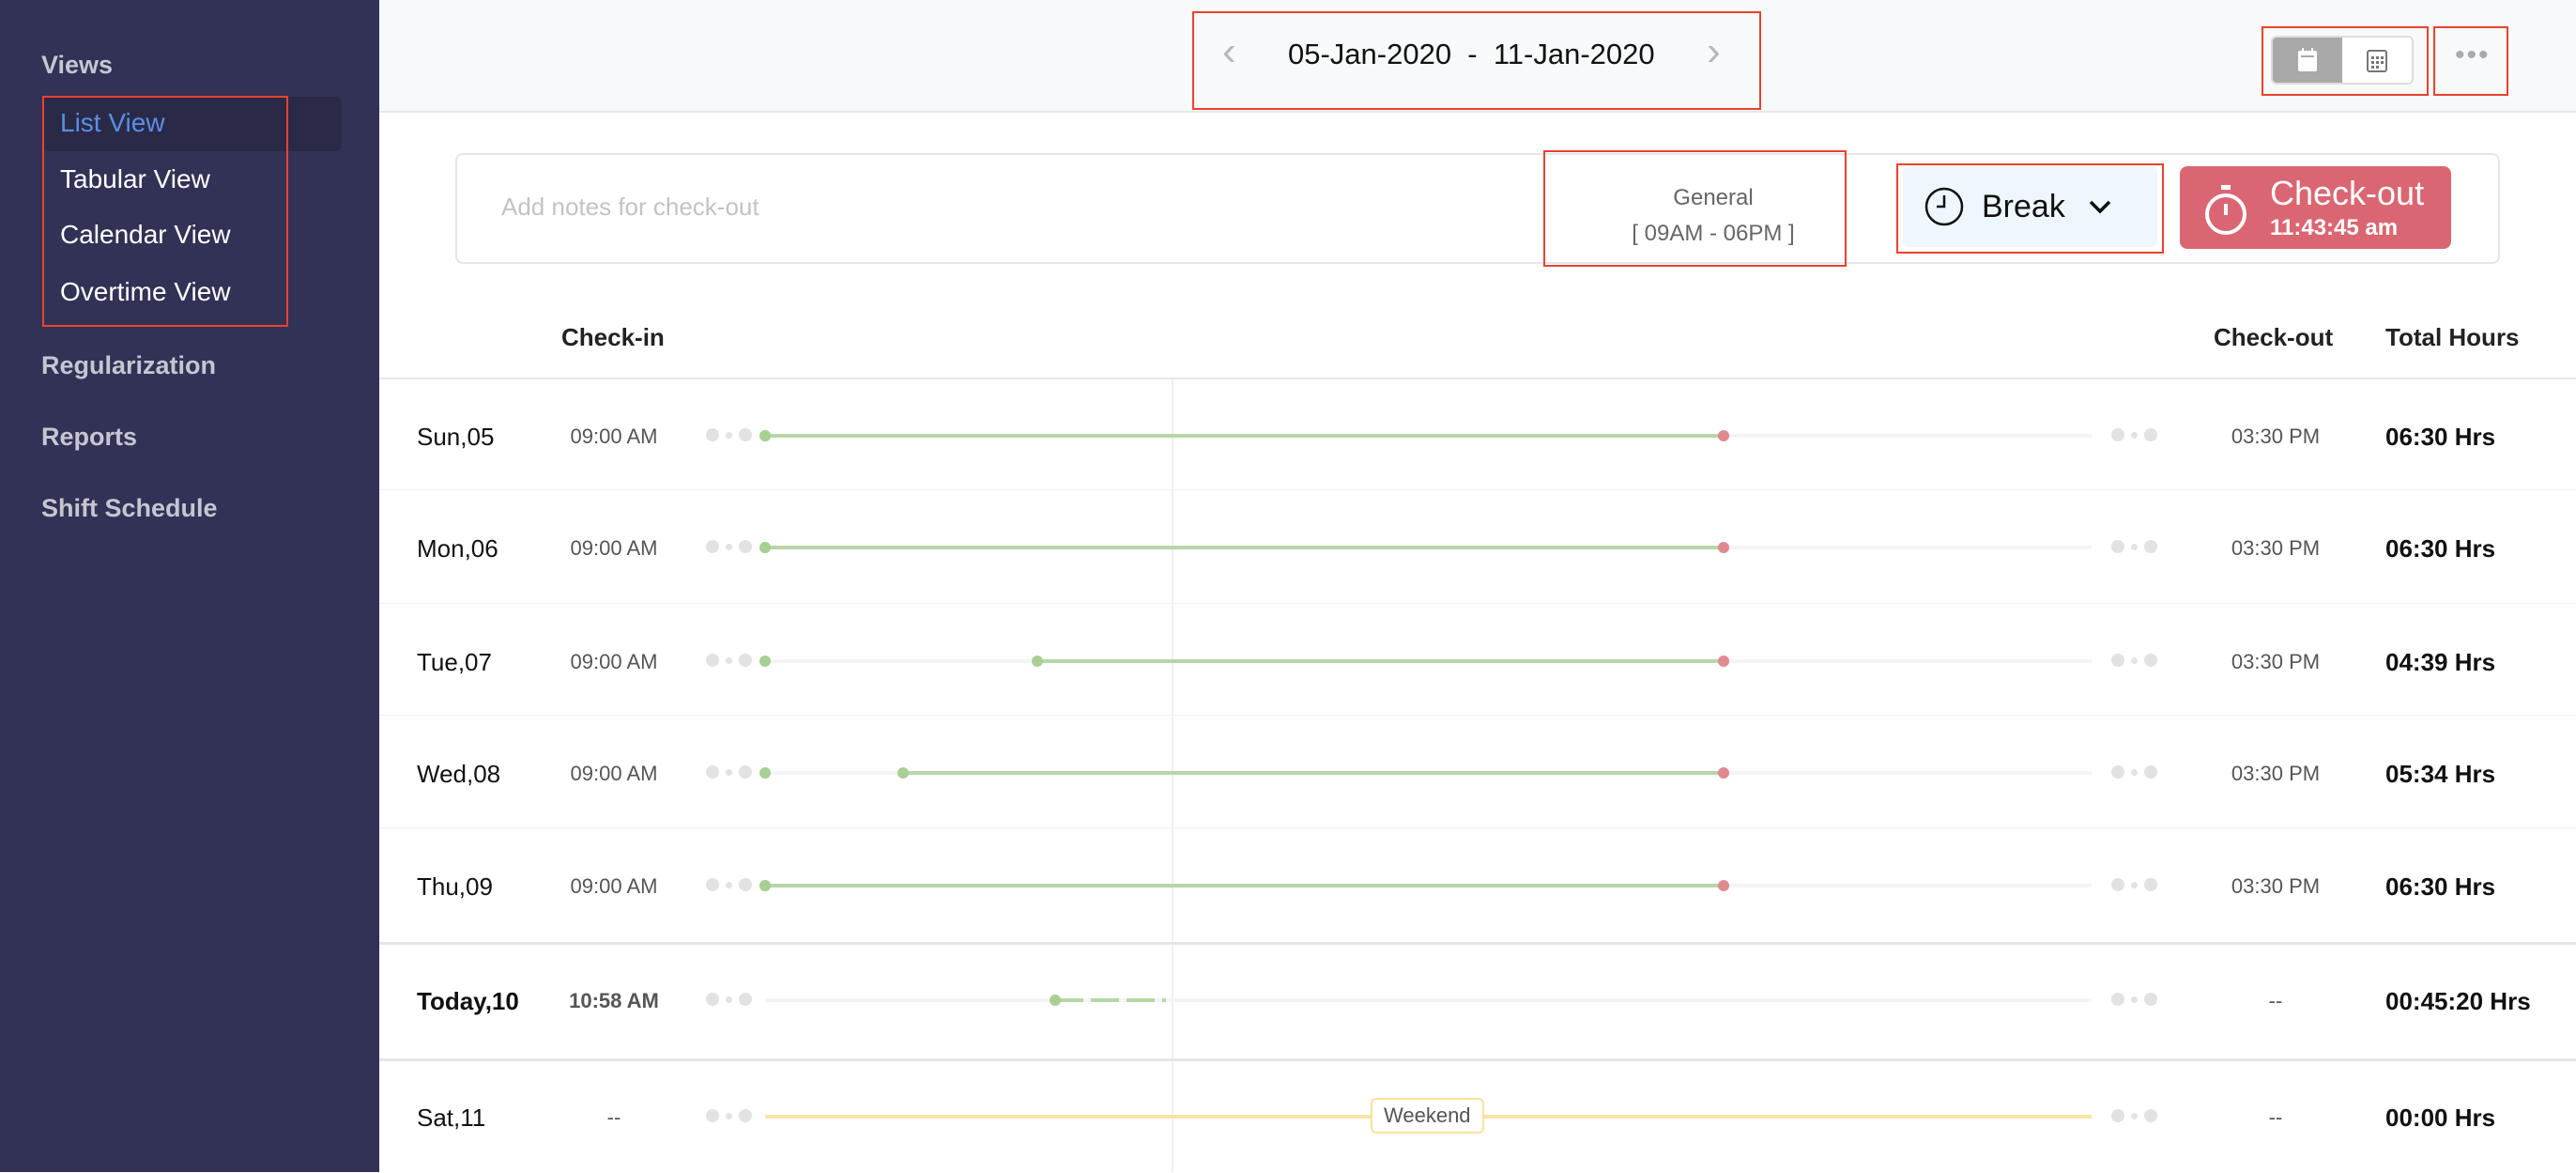  I want to click on checkin-time: --, so click(613, 1117).